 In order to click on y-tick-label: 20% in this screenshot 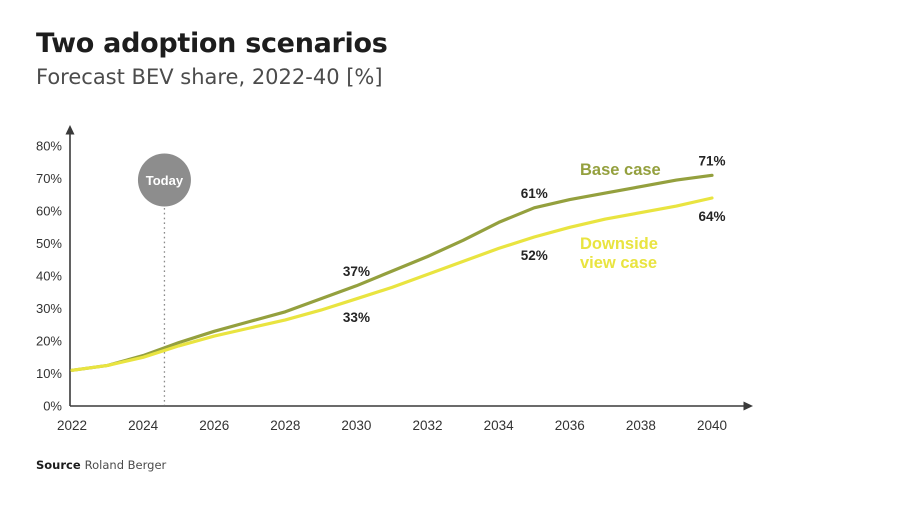, I will do `click(49, 341)`.